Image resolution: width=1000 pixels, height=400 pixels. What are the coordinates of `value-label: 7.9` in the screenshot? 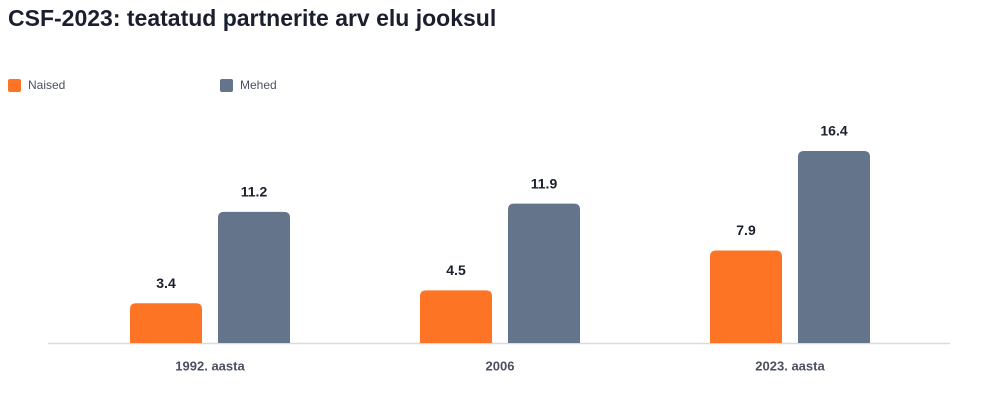 It's located at (746, 230).